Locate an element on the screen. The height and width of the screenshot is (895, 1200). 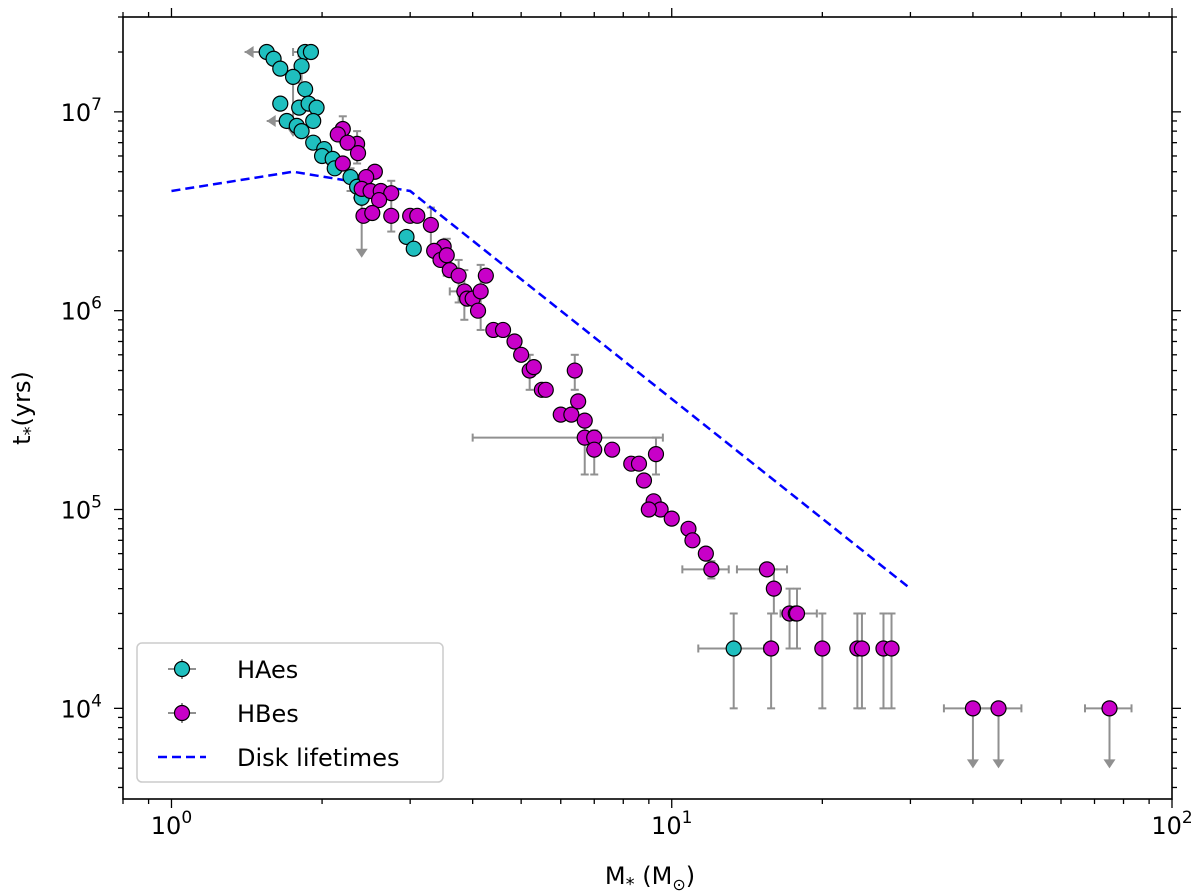
y-tick-label: 10⁵ is located at coordinates (81, 509).